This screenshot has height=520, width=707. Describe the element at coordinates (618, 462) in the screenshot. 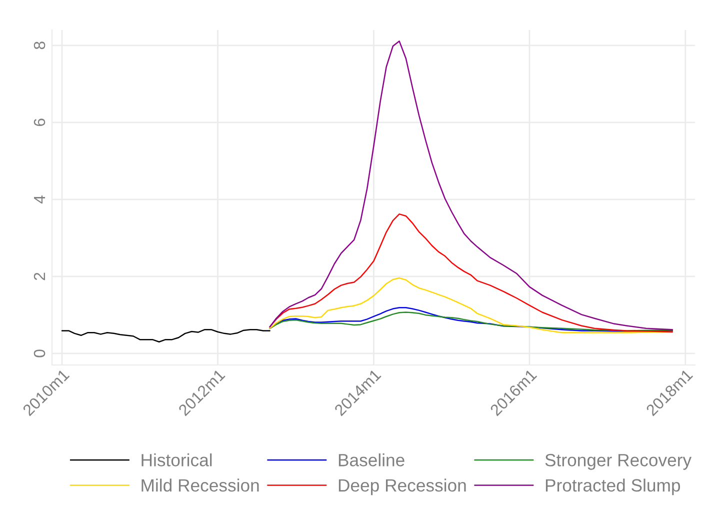

I see `legend-label: Stronger Recovery` at that location.